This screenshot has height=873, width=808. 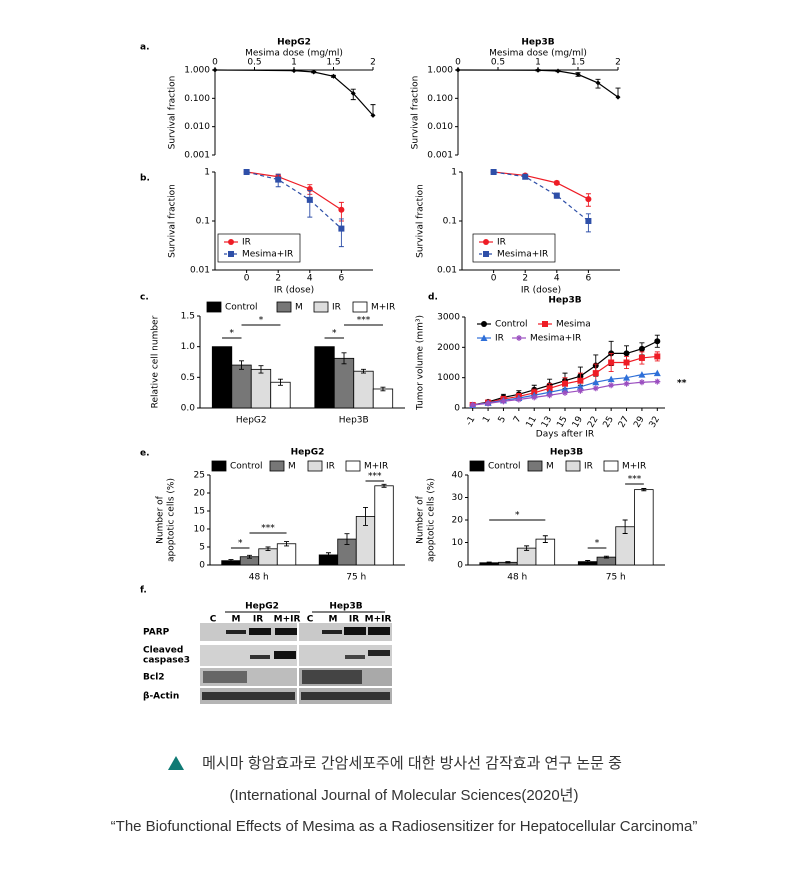 I want to click on x-tick-label: 11, so click(x=532, y=422).